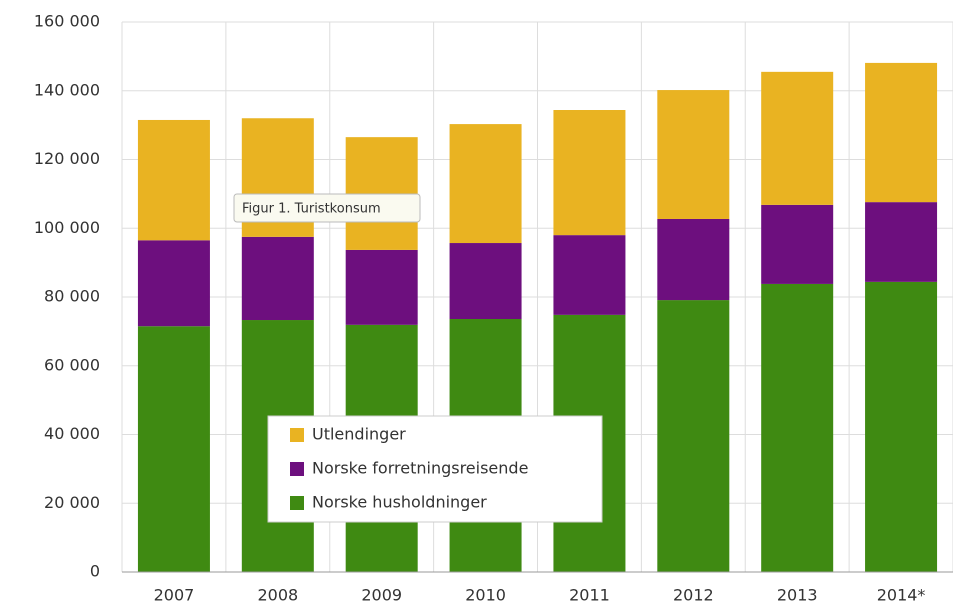  Describe the element at coordinates (72, 433) in the screenshot. I see `y-tick-label: 40 000` at that location.